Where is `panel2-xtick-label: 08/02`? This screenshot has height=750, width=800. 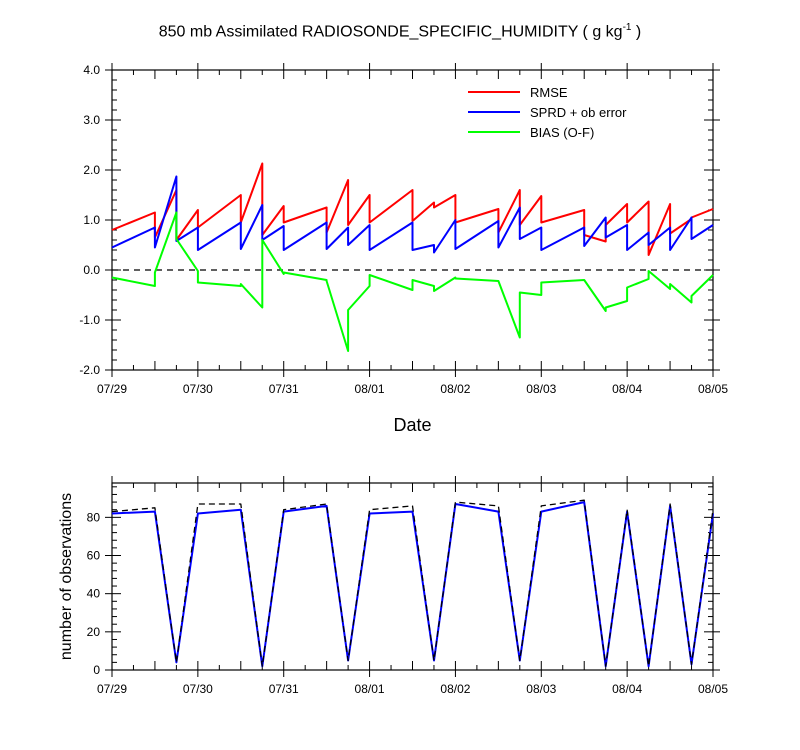
panel2-xtick-label: 08/02 is located at coordinates (455, 689).